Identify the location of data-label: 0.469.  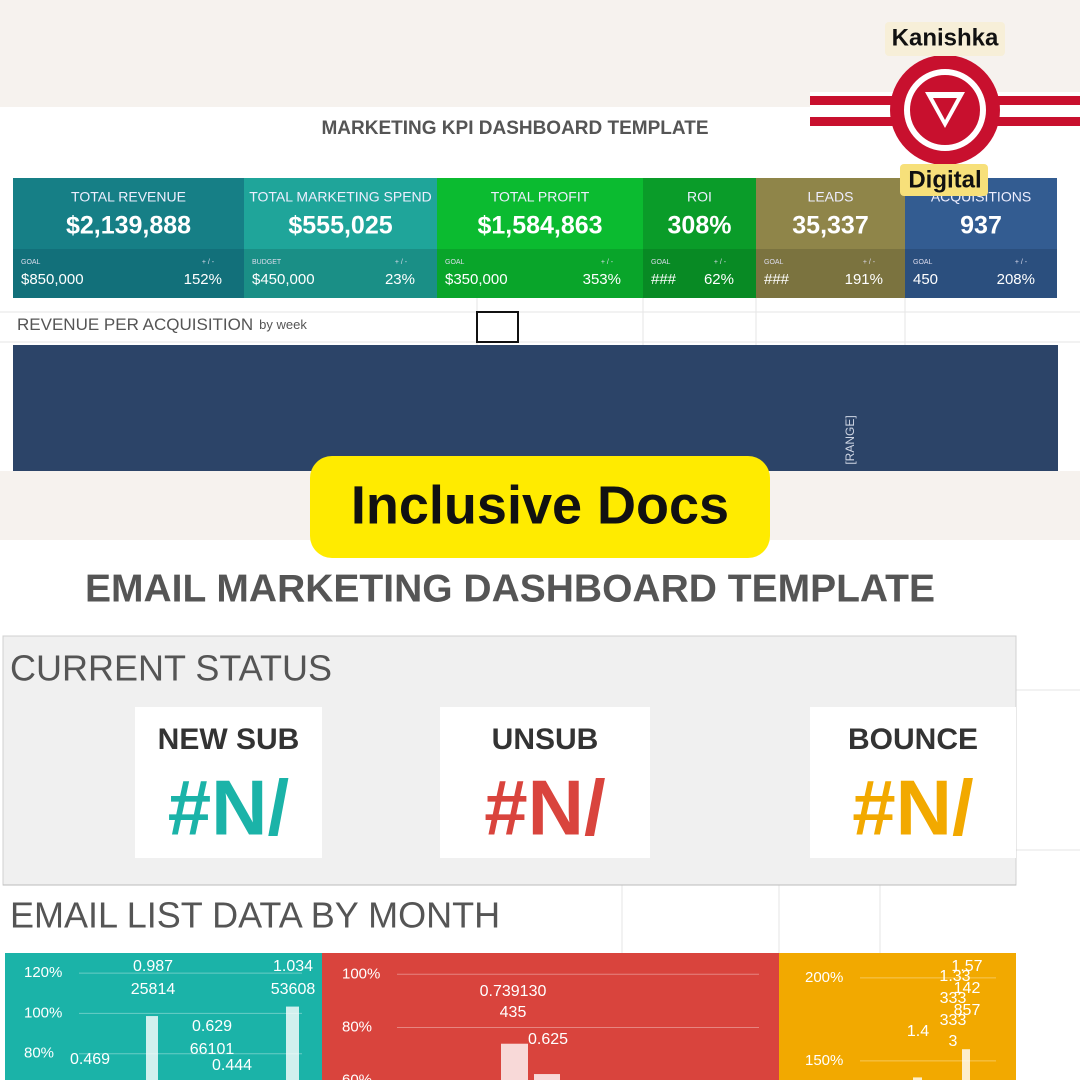
(90, 1059).